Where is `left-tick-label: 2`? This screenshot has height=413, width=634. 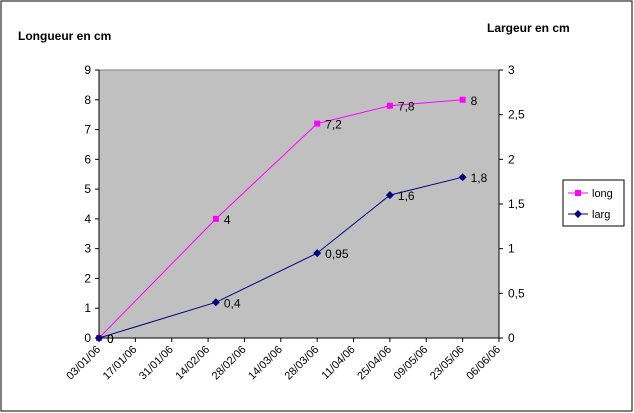
left-tick-label: 2 is located at coordinates (87, 278).